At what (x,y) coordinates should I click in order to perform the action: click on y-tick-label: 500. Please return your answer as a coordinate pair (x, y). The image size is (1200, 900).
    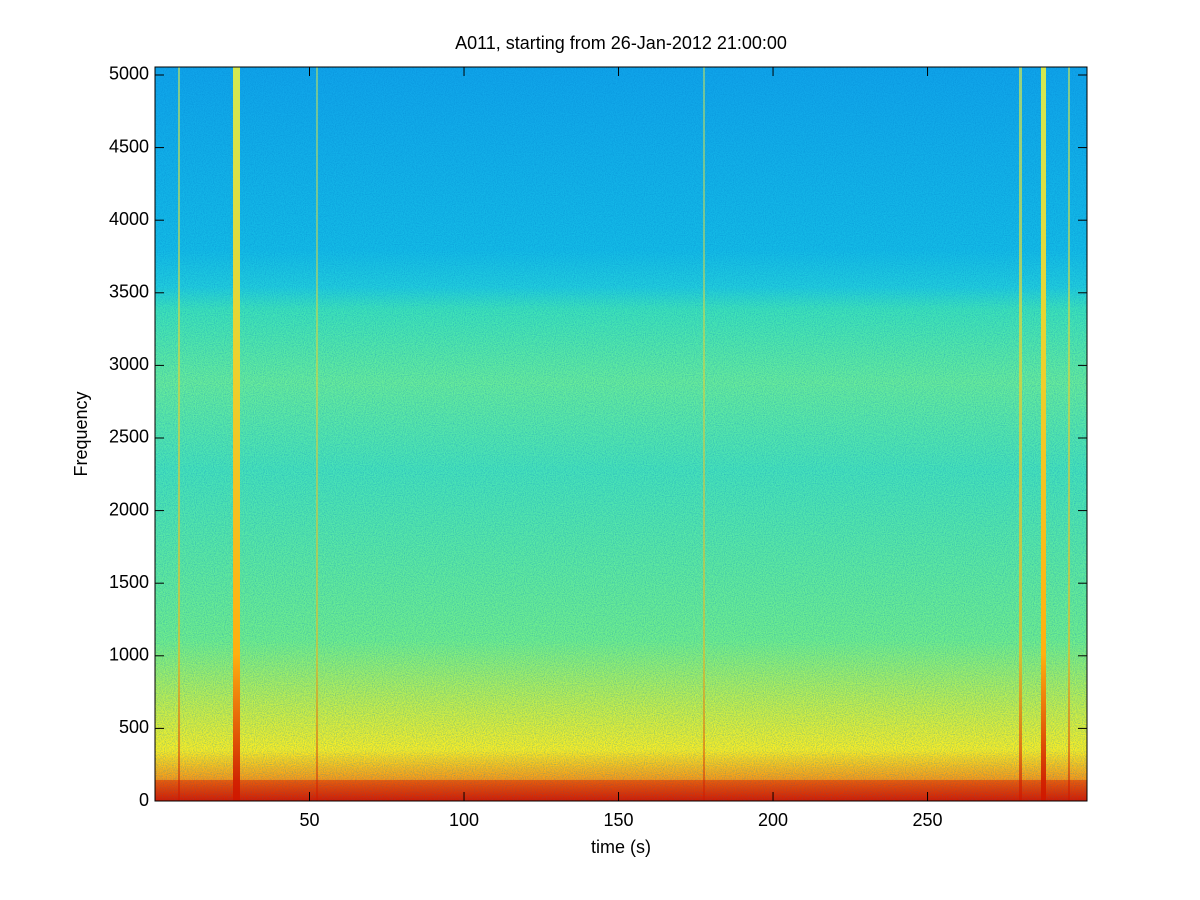
    Looking at the image, I should click on (134, 727).